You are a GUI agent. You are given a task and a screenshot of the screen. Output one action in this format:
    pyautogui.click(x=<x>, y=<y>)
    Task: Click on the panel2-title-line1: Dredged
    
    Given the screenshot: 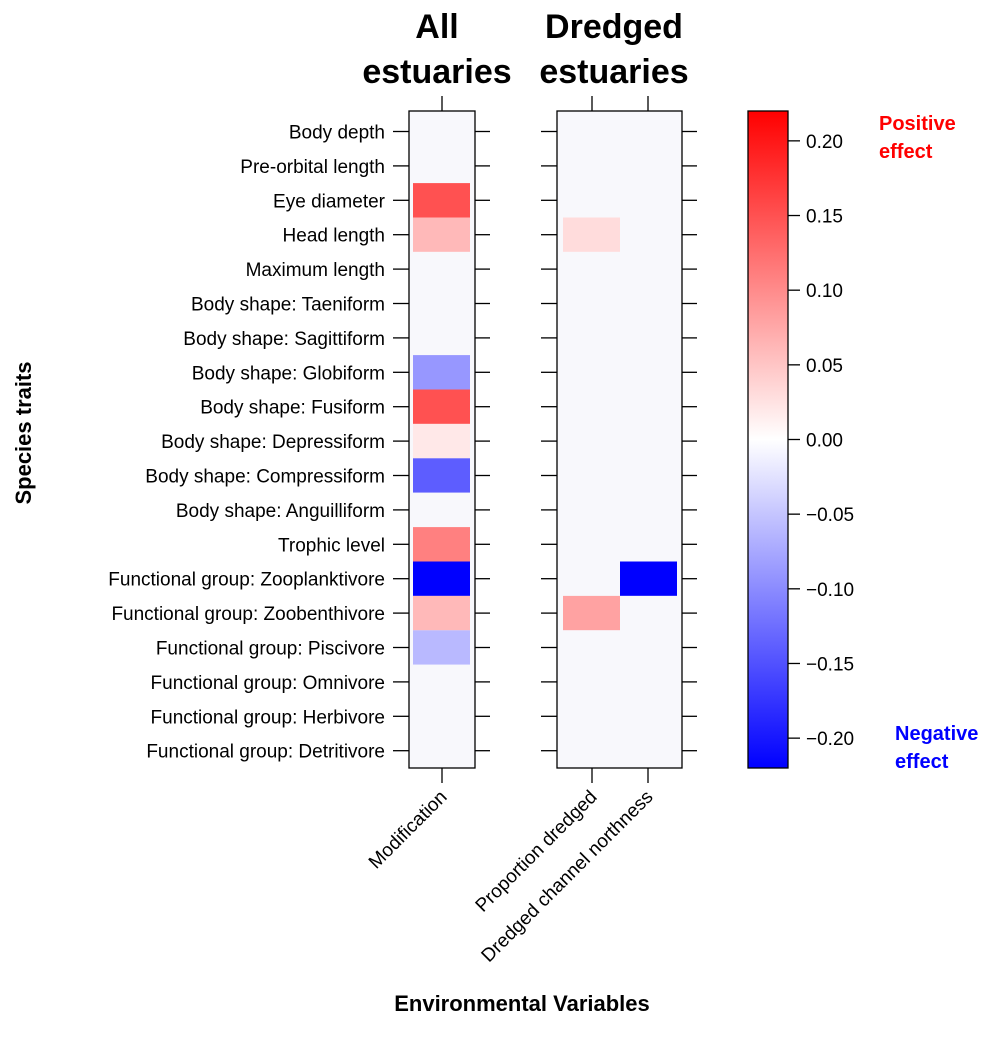 What is the action you would take?
    pyautogui.click(x=614, y=27)
    